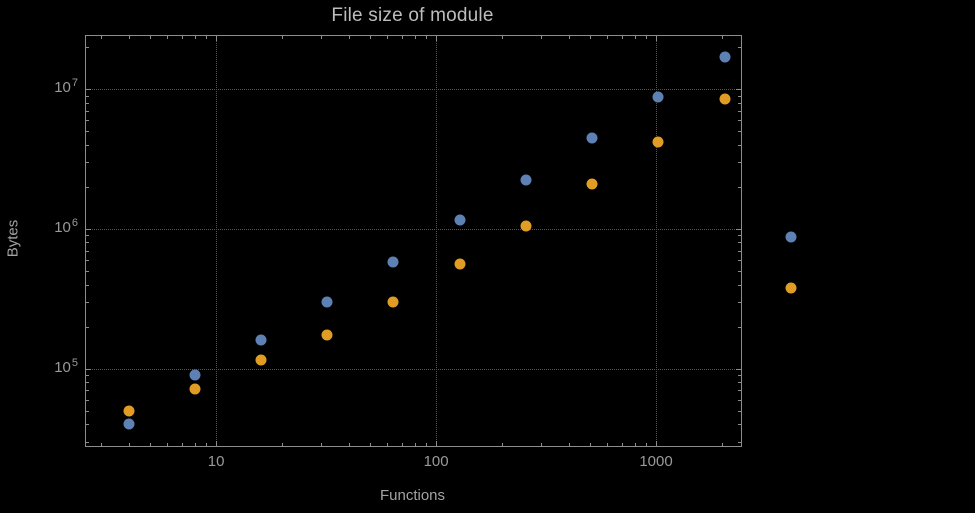 This screenshot has width=975, height=513. I want to click on y-tick-exponent: 5, so click(74, 362).